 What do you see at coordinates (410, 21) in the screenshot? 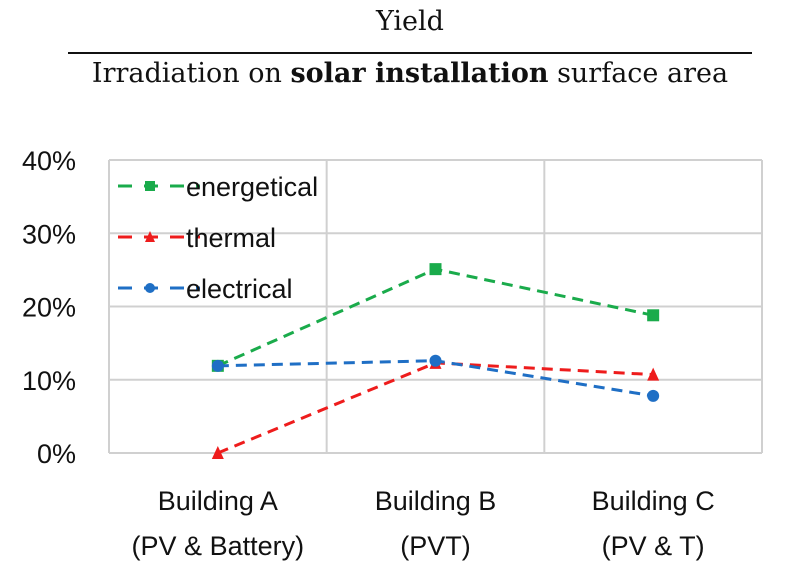
I see `title-numerator: Yield` at bounding box center [410, 21].